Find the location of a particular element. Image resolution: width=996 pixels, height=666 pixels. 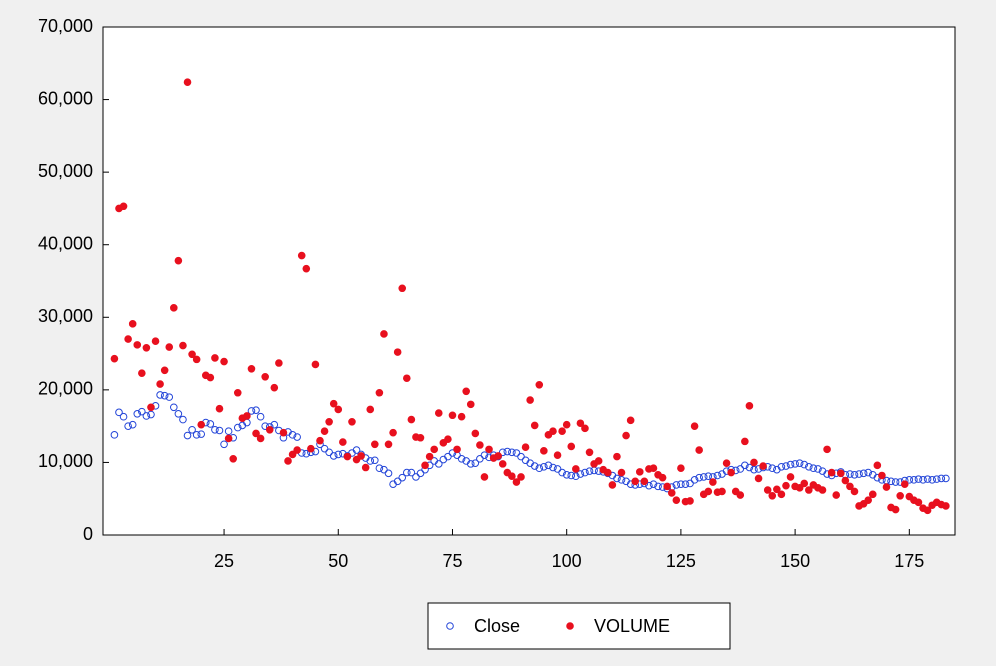

x-tick-label: 150 is located at coordinates (795, 561).